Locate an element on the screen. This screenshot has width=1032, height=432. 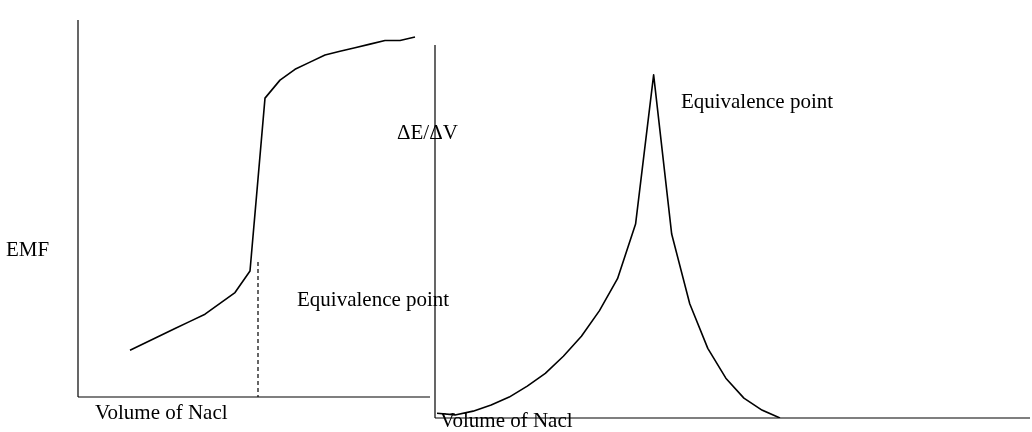
annotation: Equivalence point is located at coordinates (757, 101).